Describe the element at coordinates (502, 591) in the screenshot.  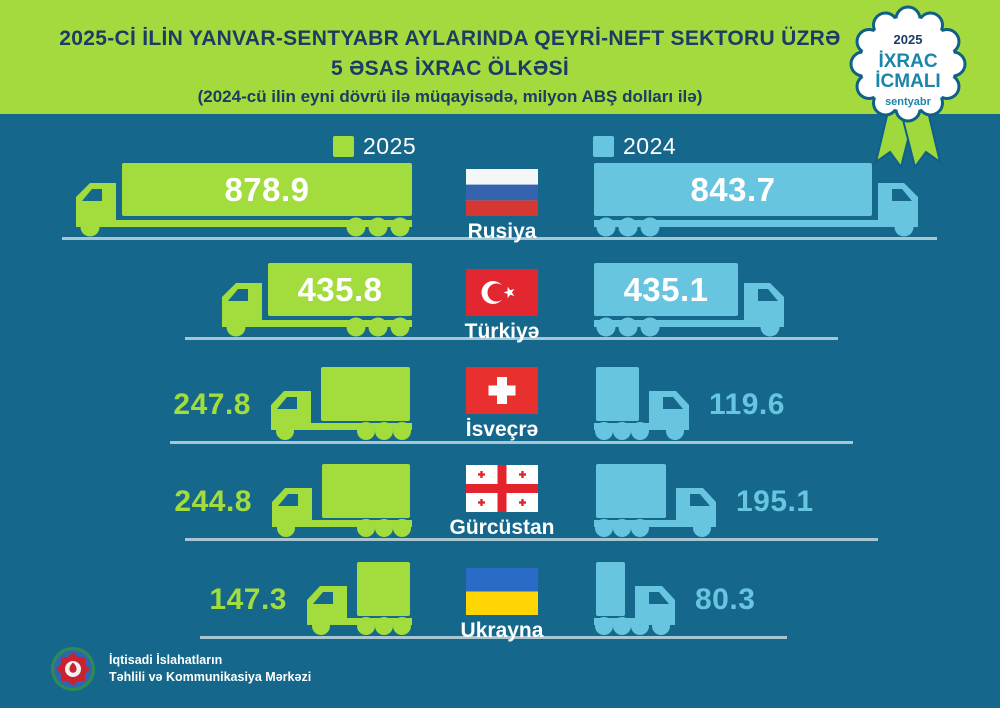
I see `flag-ukraine-icon` at that location.